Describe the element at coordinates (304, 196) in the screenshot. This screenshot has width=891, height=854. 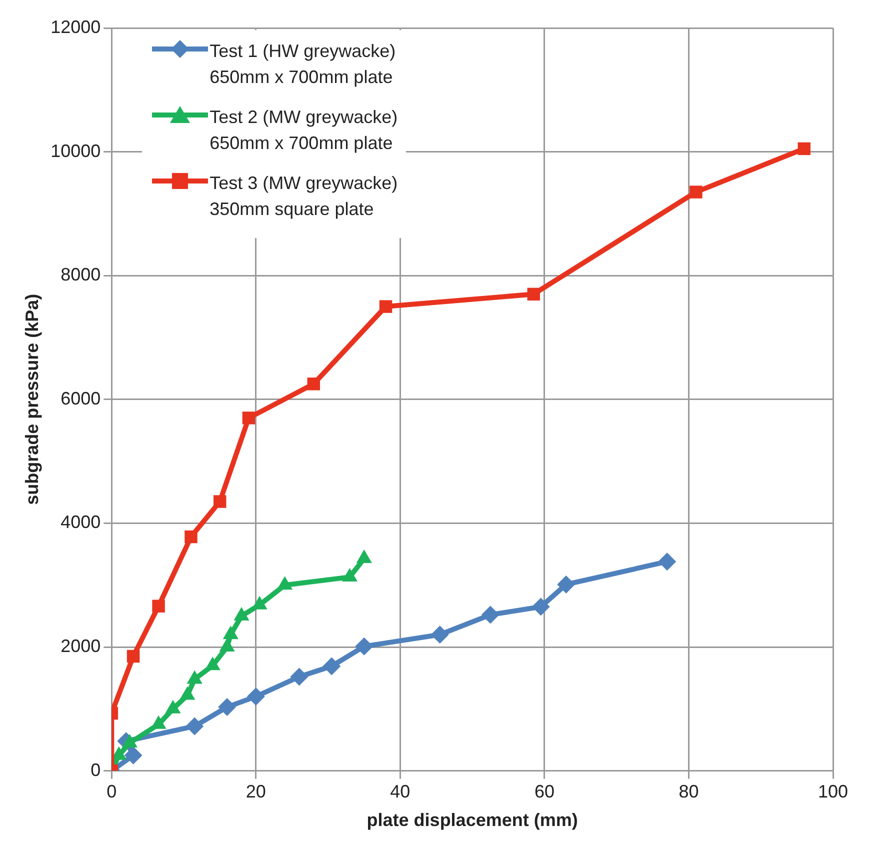
I see `legend-label: Test 3 (MW greywacke) 350mm square plate` at that location.